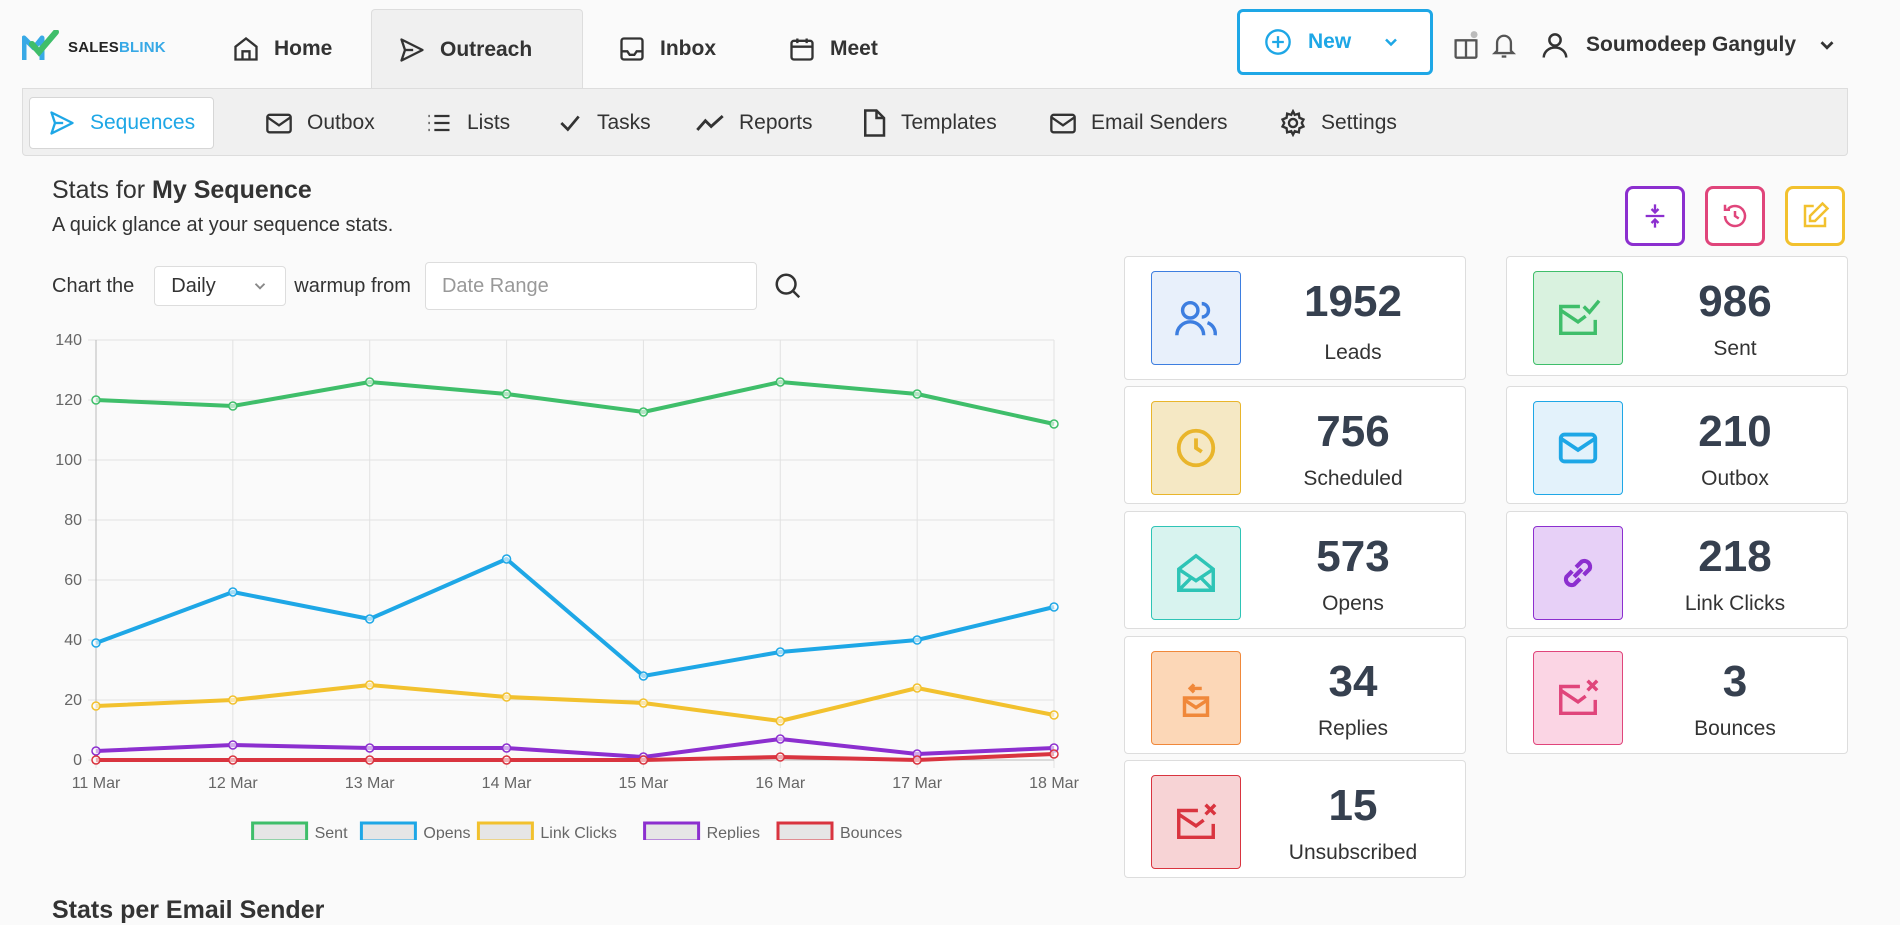 The image size is (1900, 925). What do you see at coordinates (1689, 45) in the screenshot?
I see `user-menu: Soumodeep Ganguly` at bounding box center [1689, 45].